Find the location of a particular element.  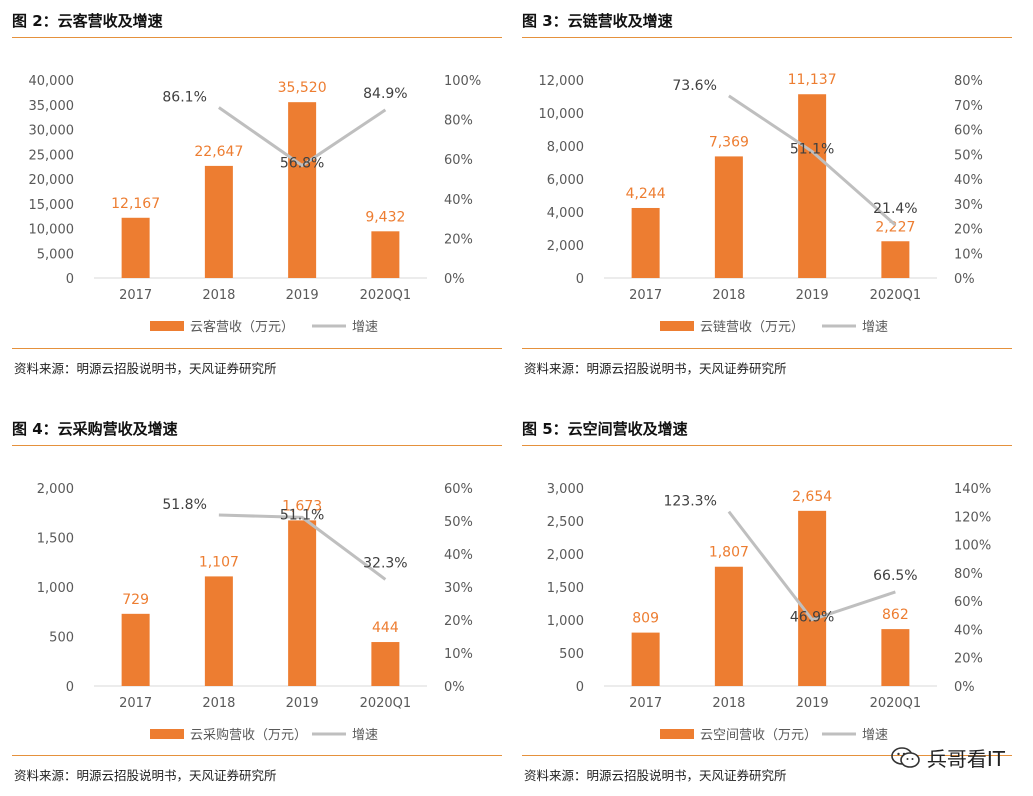

bar-value-label: 809 is located at coordinates (645, 619).